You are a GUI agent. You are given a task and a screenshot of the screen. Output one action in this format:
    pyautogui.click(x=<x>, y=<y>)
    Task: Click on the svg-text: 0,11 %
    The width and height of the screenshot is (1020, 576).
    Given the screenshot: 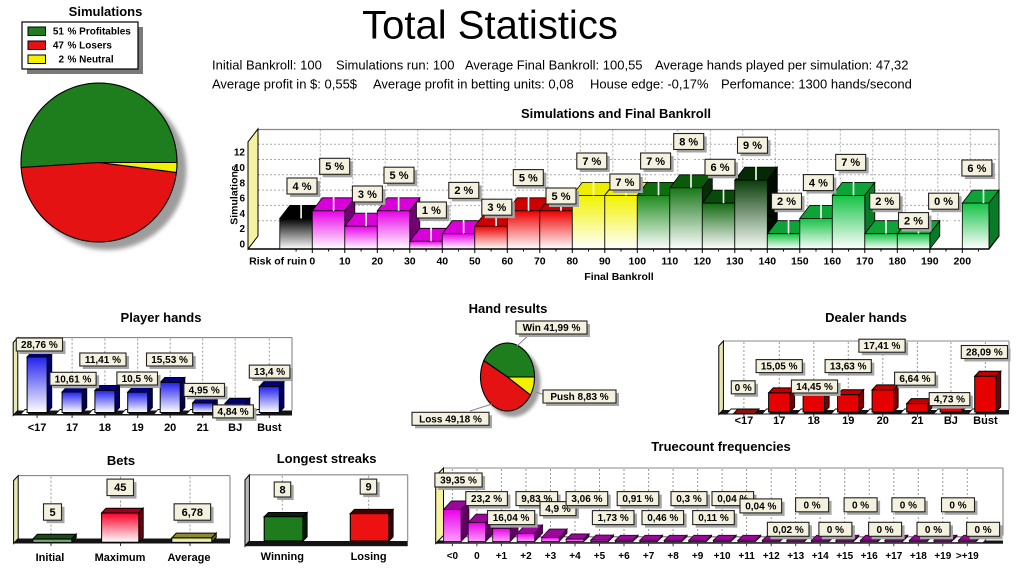 What is the action you would take?
    pyautogui.click(x=713, y=518)
    